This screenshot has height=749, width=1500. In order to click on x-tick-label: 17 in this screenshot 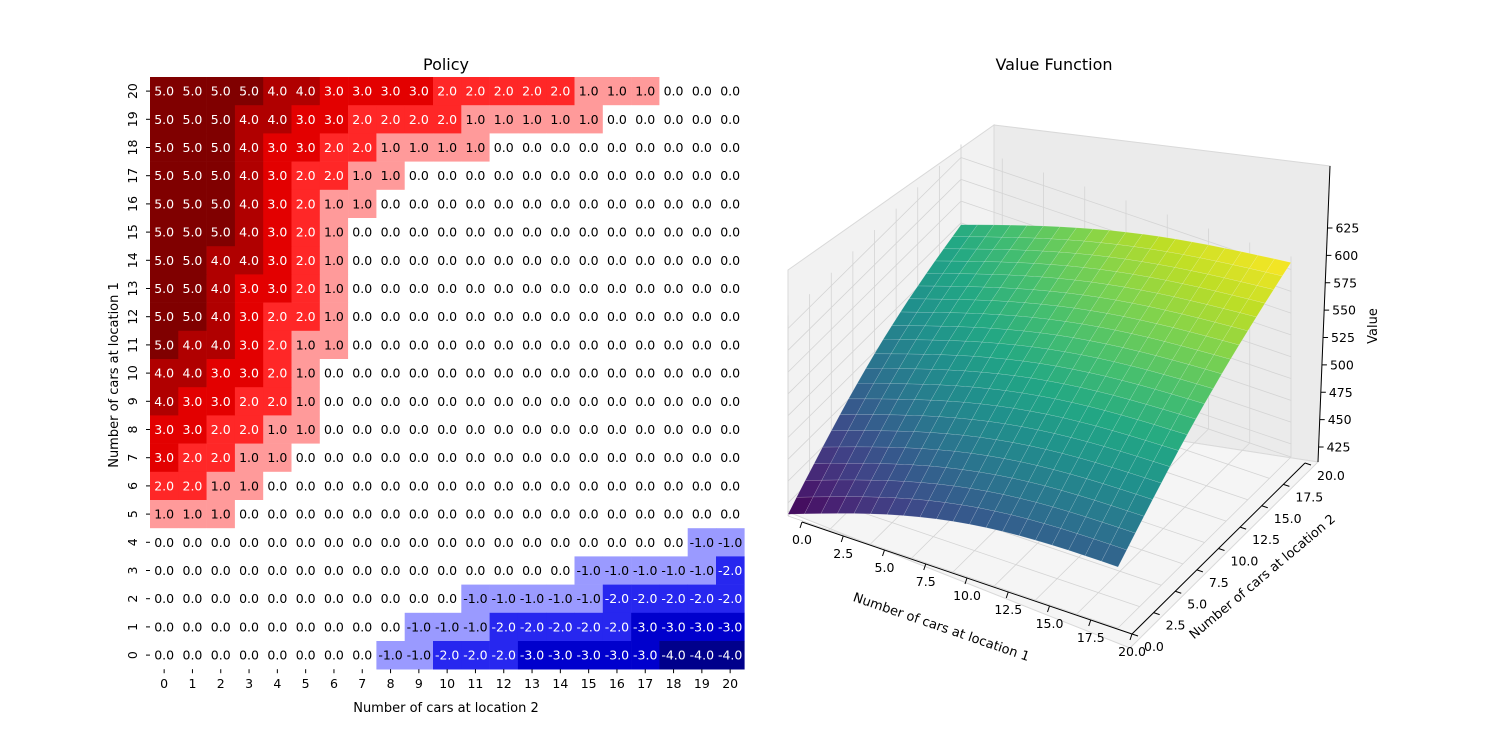, I will do `click(645, 683)`.